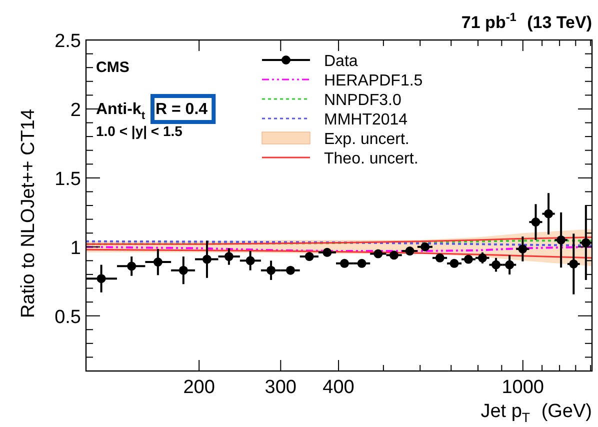 The image size is (598, 427). Describe the element at coordinates (341, 61) in the screenshot. I see `legend-label: Data` at that location.